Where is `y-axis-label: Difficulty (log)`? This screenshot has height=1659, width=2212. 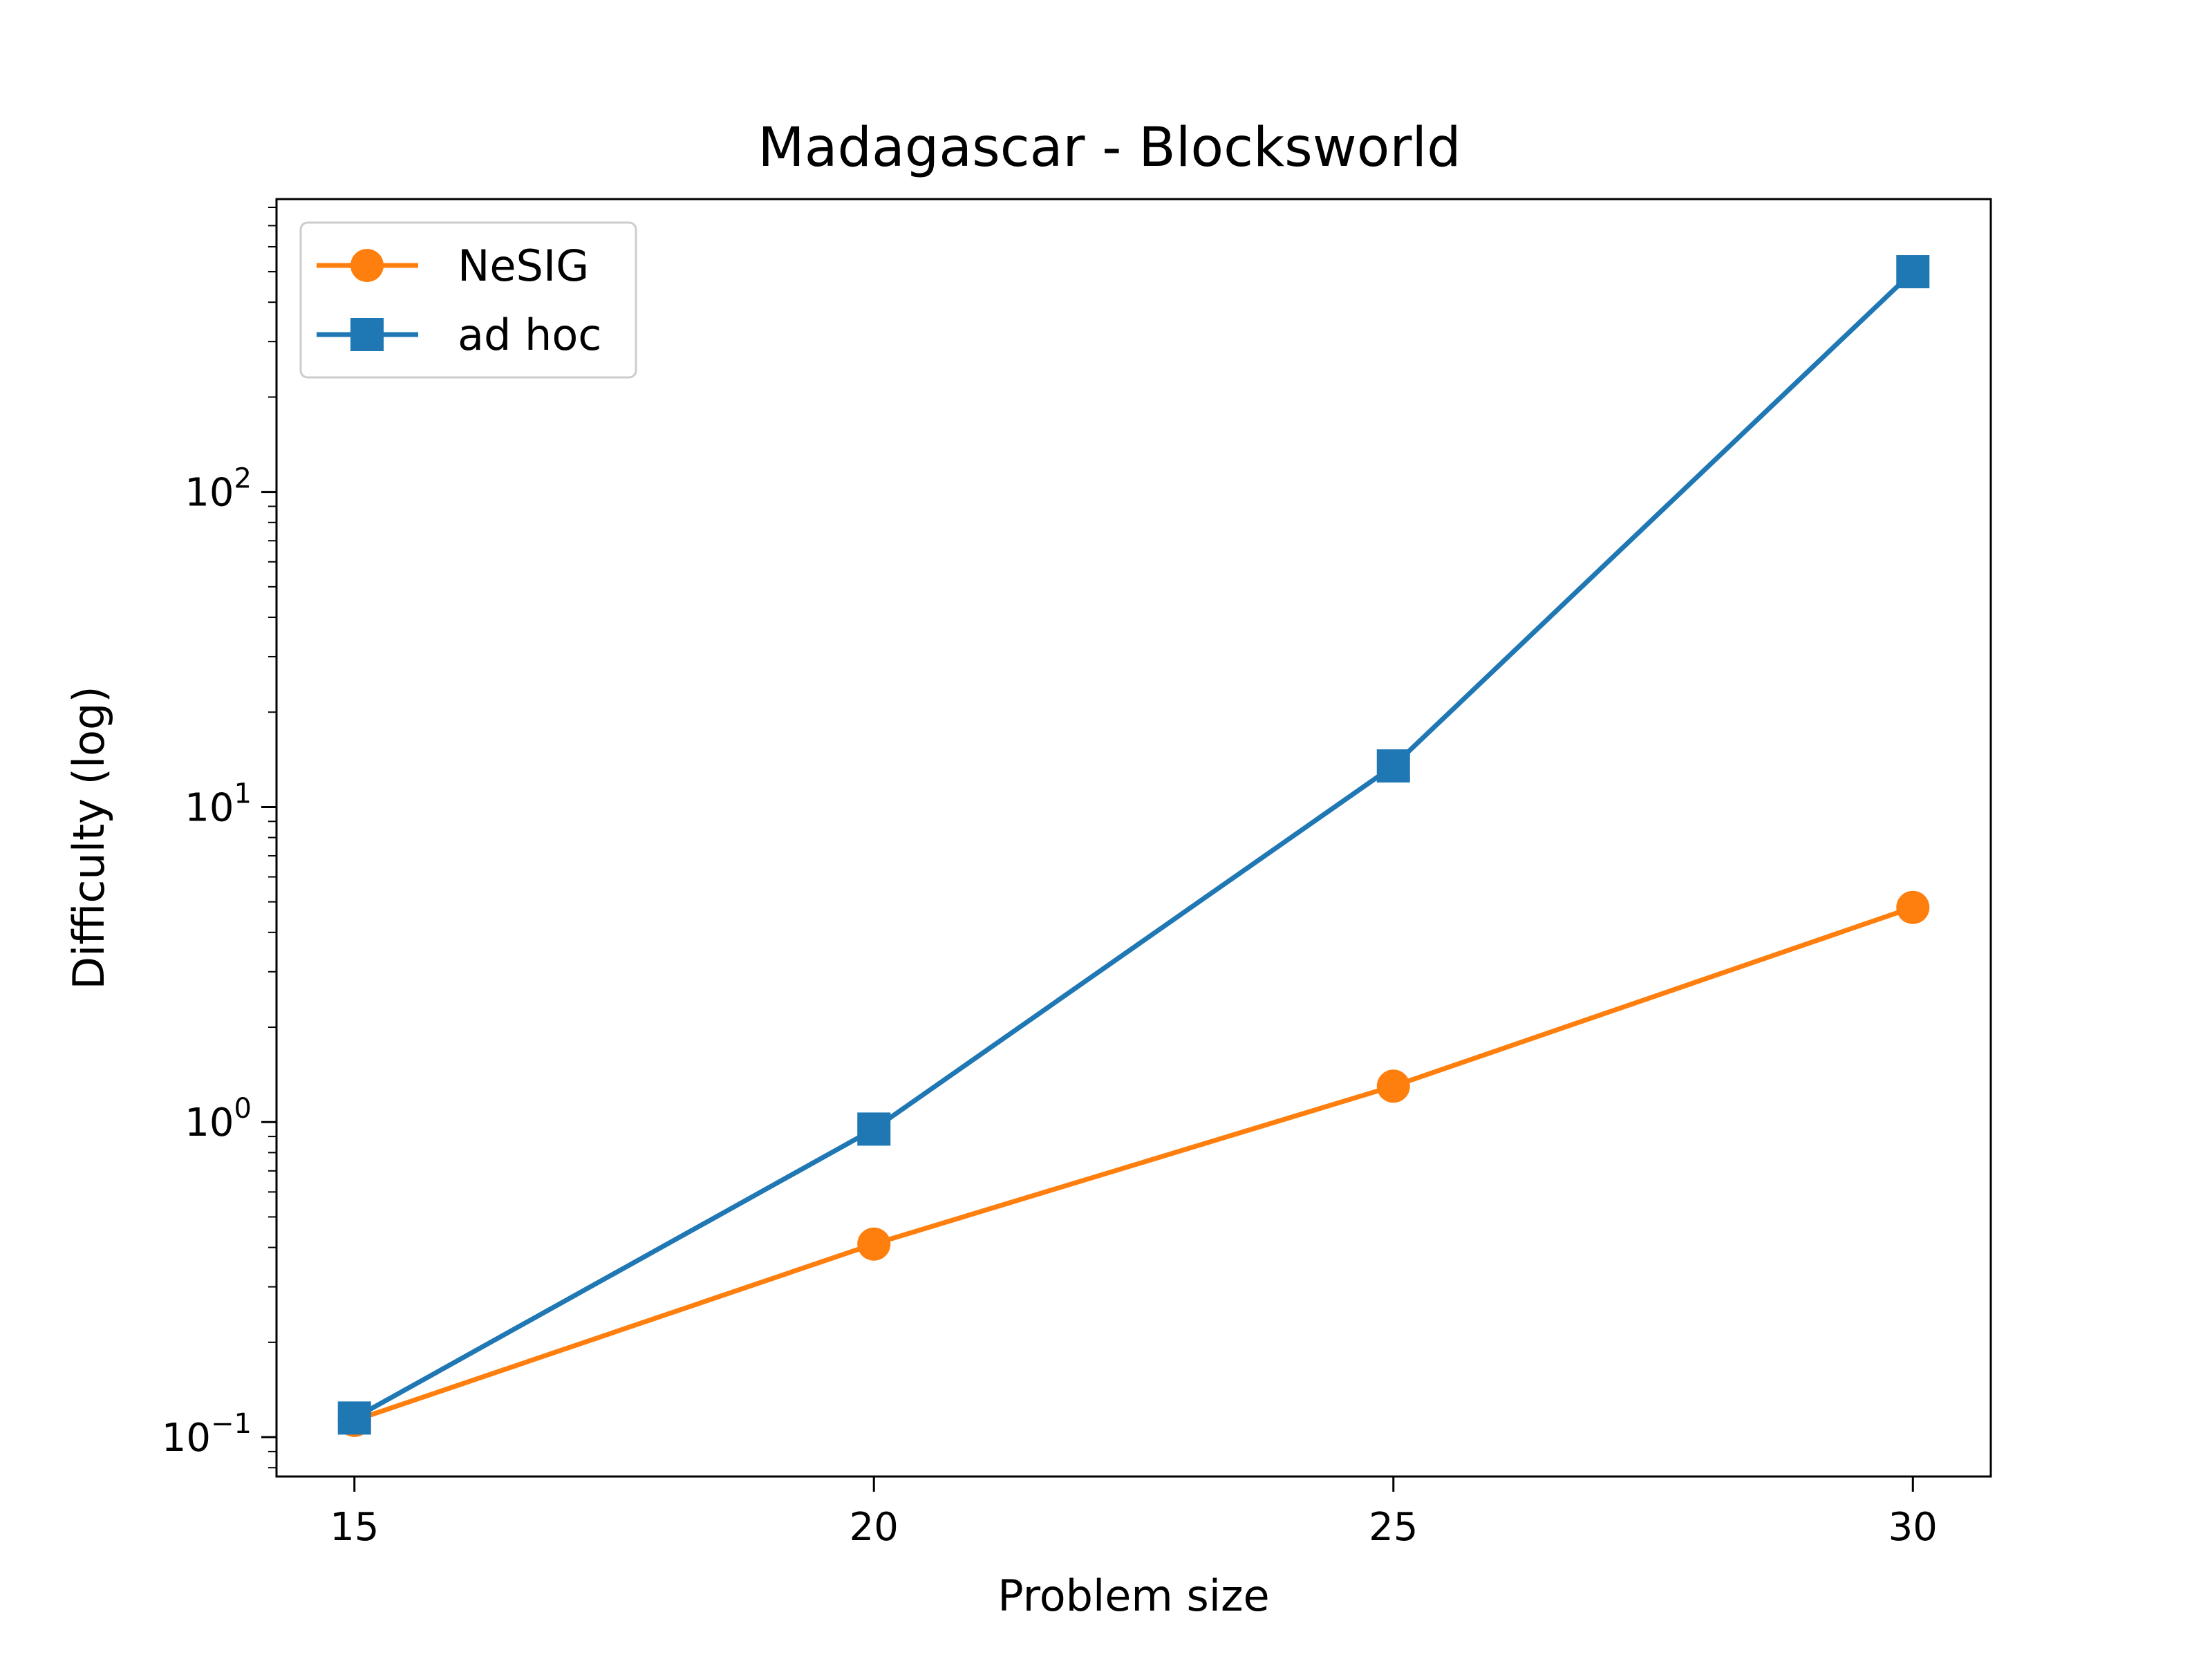 y-axis-label: Difficulty (log) is located at coordinates (89, 838).